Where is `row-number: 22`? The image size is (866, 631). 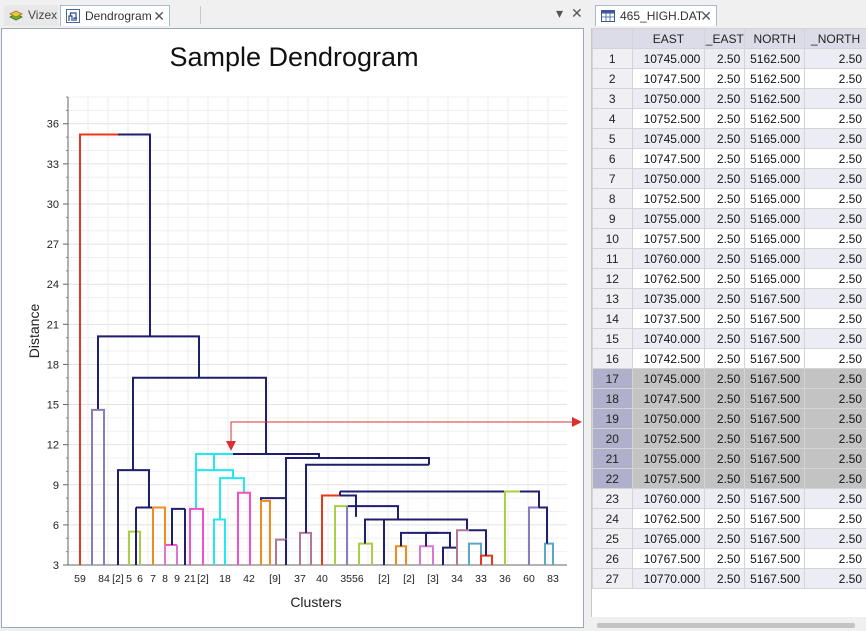
row-number: 22 is located at coordinates (612, 478).